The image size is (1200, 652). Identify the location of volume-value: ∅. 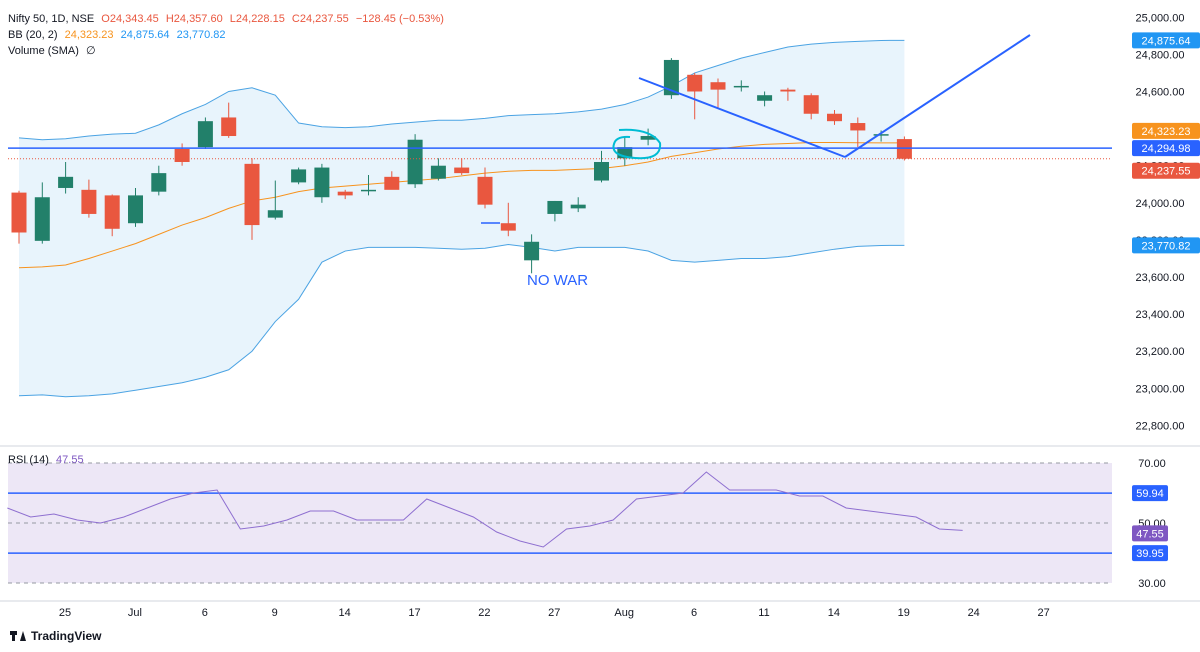
(90, 51).